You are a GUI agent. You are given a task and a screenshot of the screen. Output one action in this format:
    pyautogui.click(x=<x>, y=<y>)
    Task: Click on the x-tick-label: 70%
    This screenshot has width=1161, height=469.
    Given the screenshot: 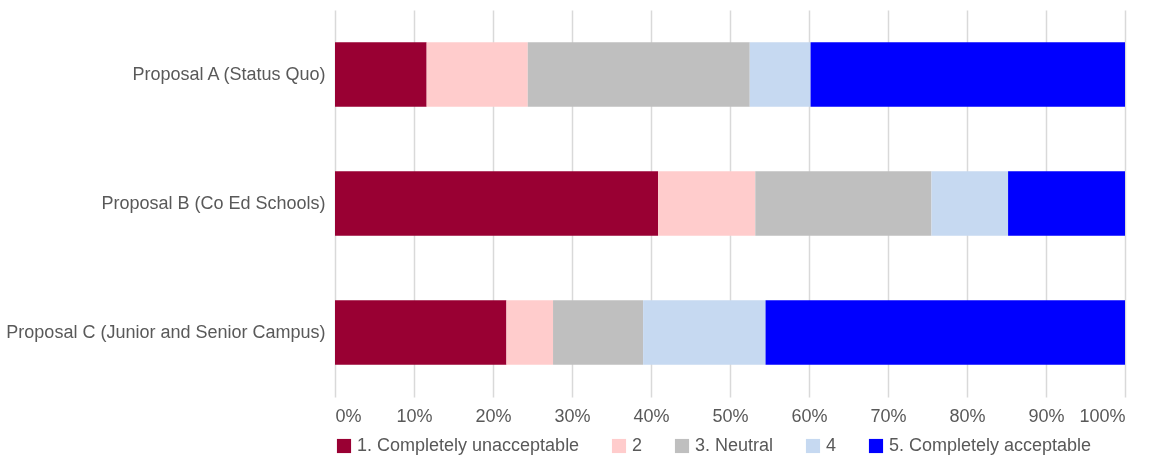 What is the action you would take?
    pyautogui.click(x=888, y=415)
    